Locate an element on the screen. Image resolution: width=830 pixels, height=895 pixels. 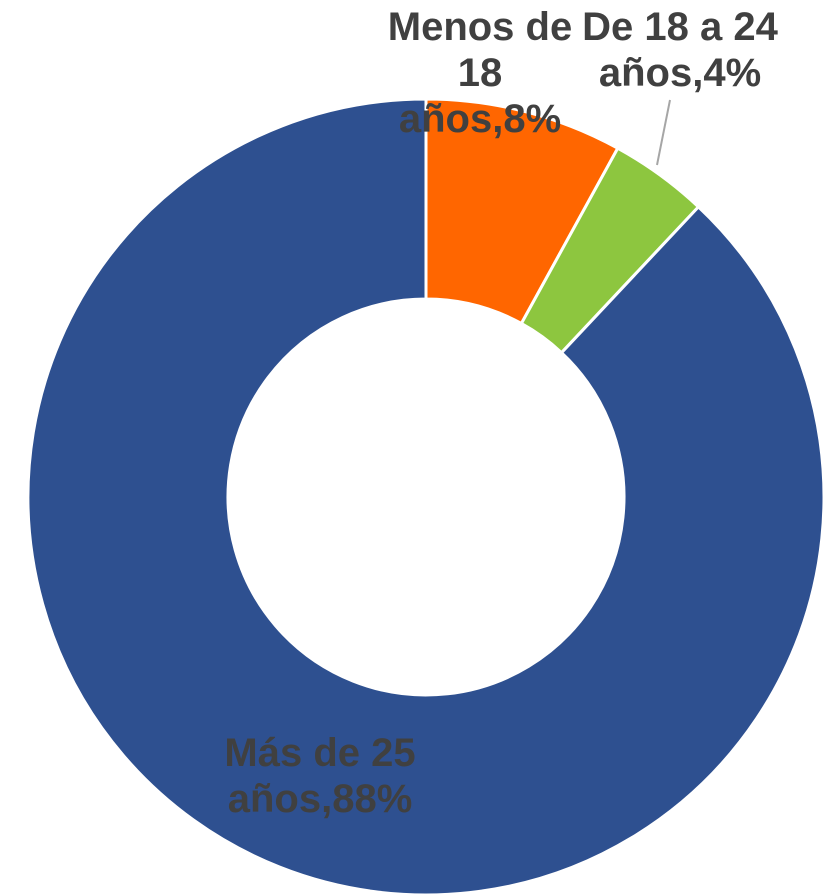
data-label-2: Más de 25 años,88% is located at coordinates (319, 776).